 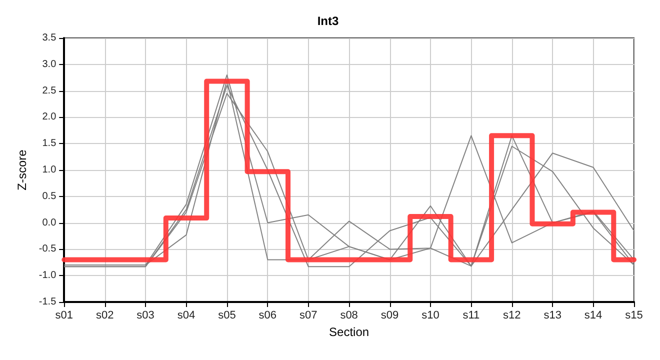 What do you see at coordinates (227, 316) in the screenshot?
I see `x-tick-label: s05` at bounding box center [227, 316].